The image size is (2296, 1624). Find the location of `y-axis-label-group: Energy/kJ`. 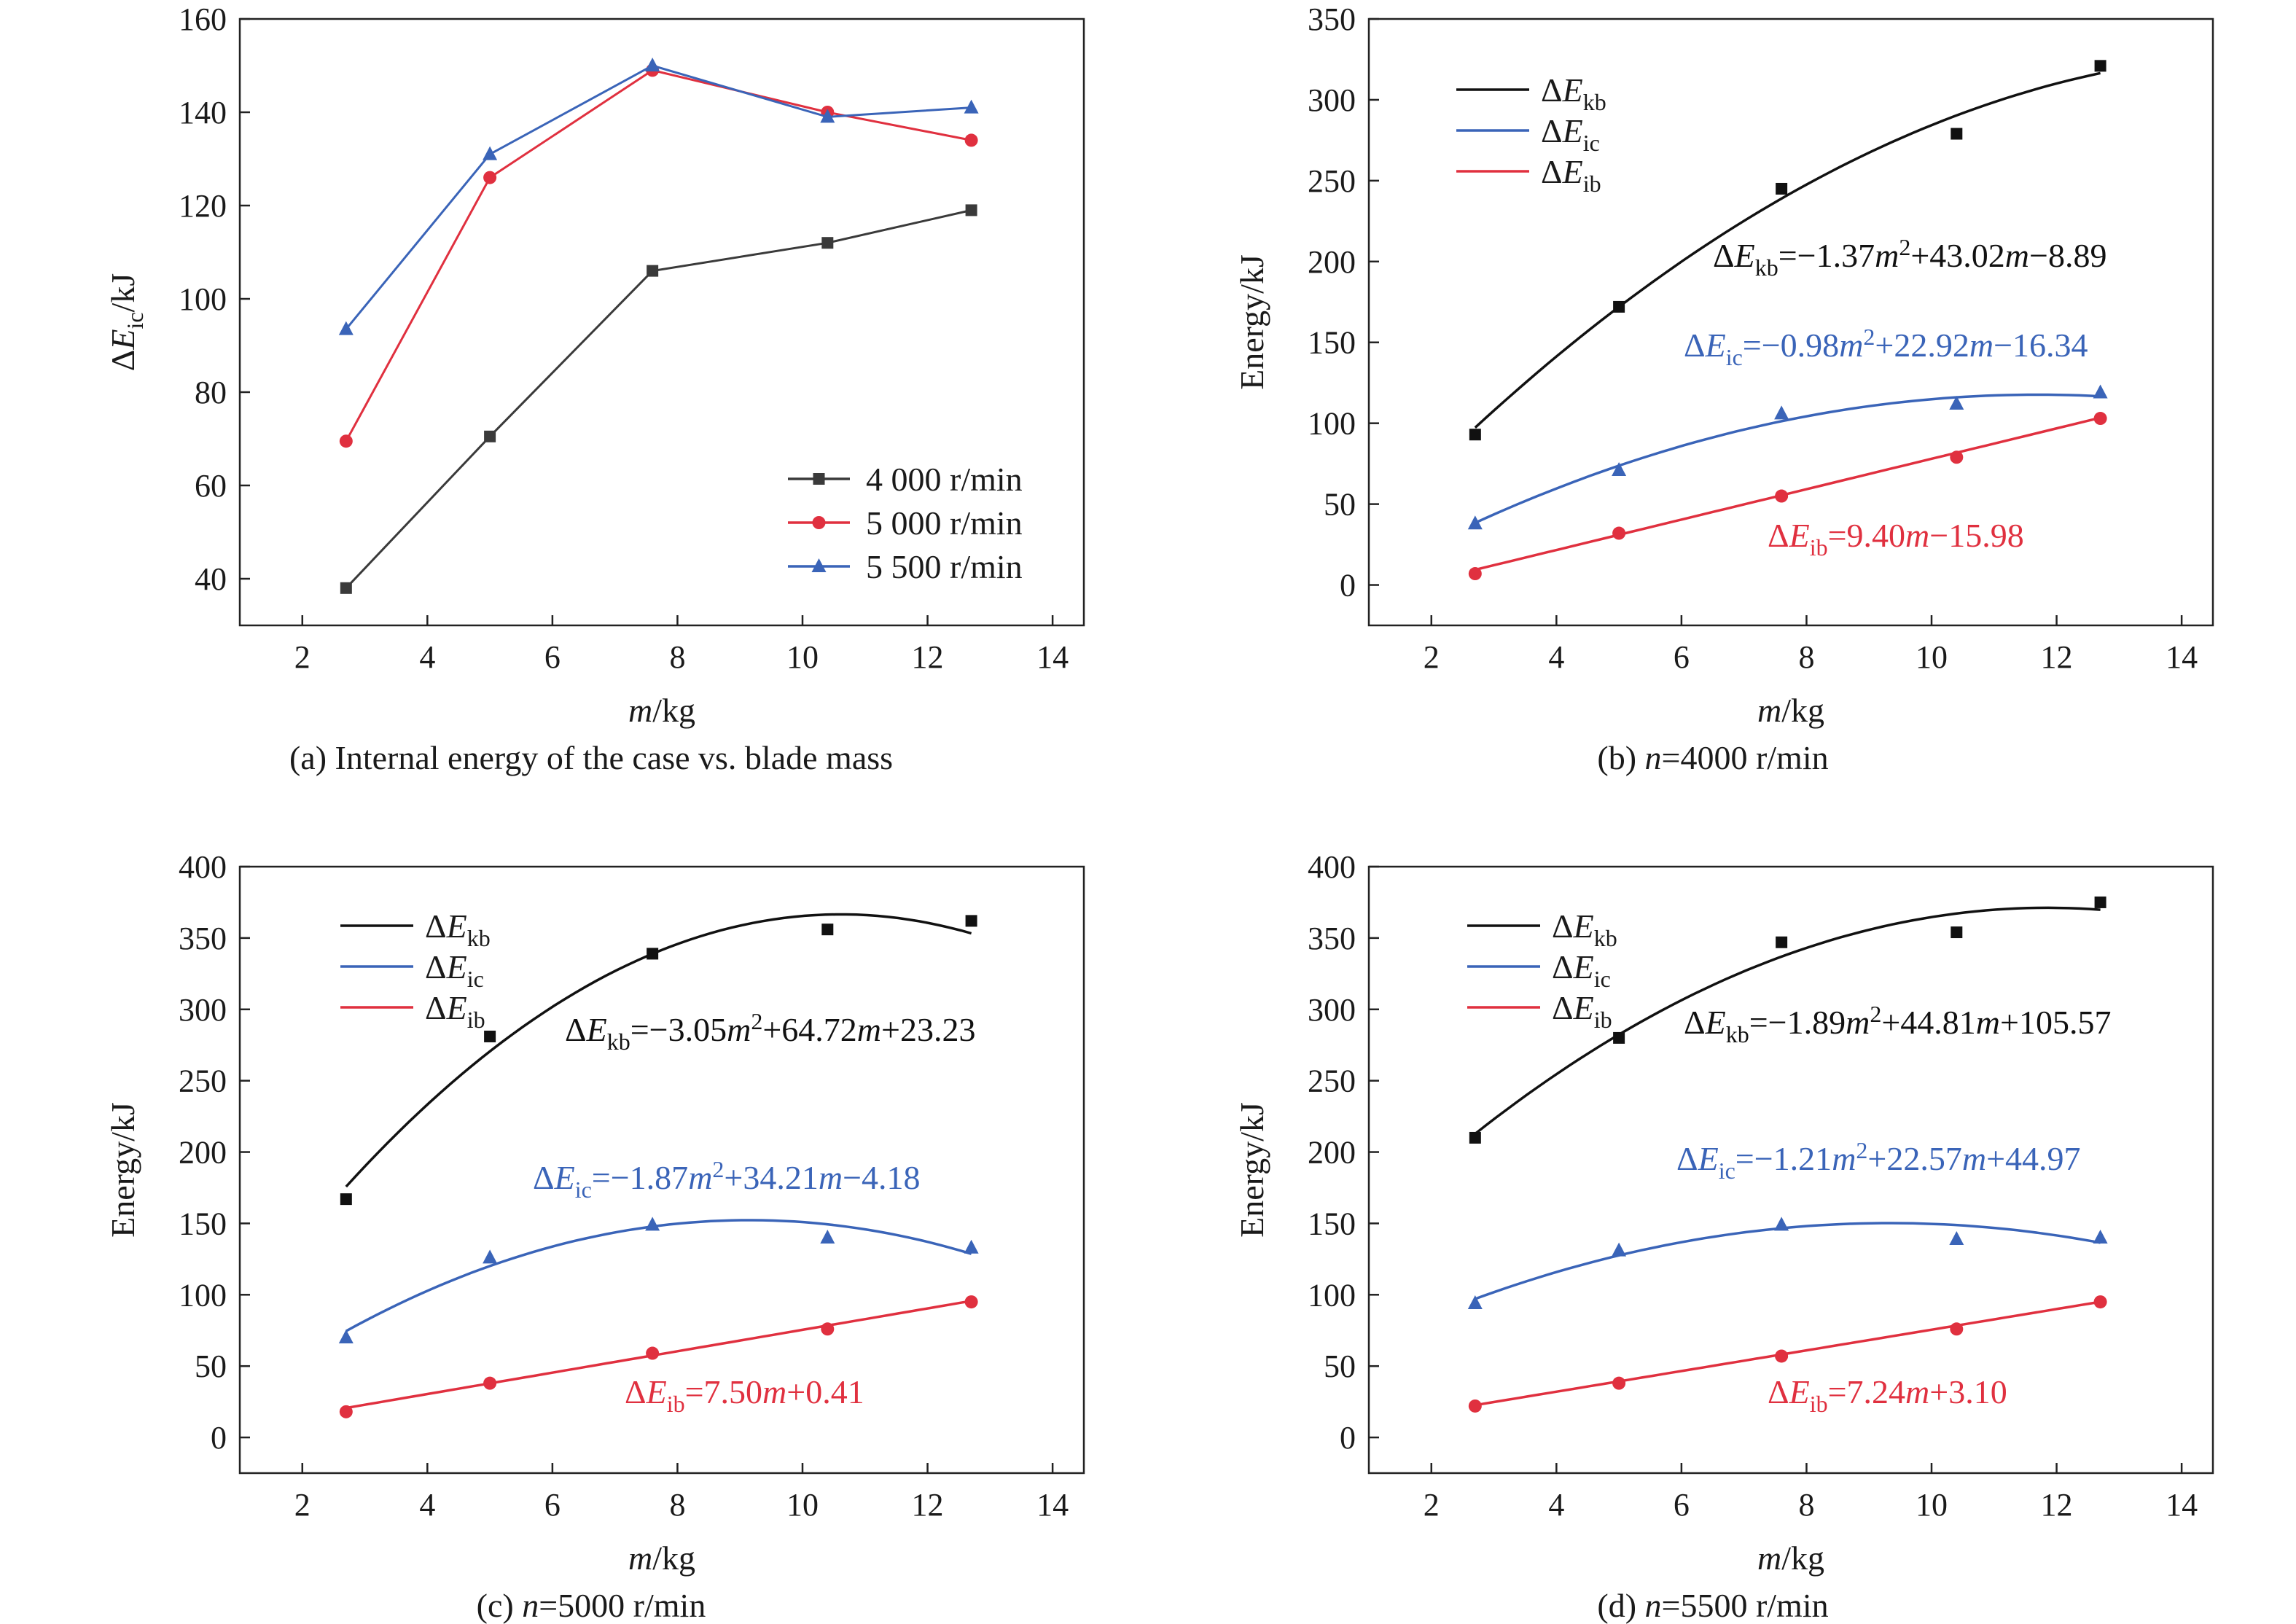

y-axis-label-group: Energy/kJ is located at coordinates (1252, 1170).